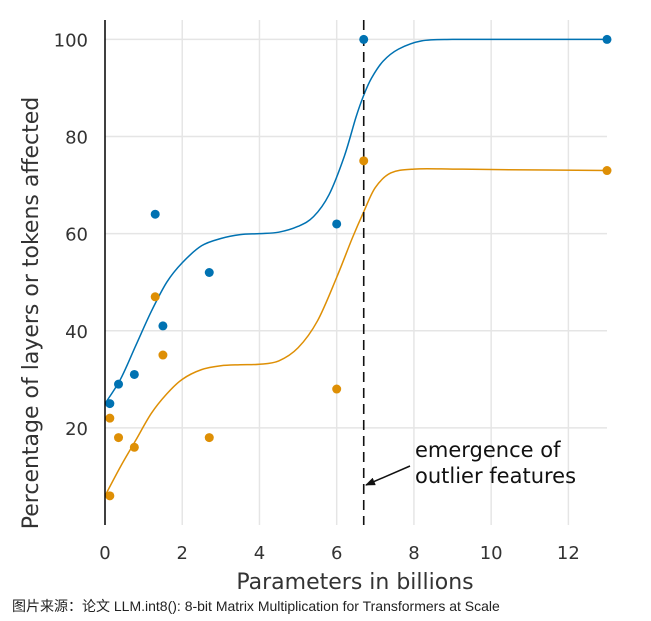  I want to click on y-tick-label: 60, so click(76, 235).